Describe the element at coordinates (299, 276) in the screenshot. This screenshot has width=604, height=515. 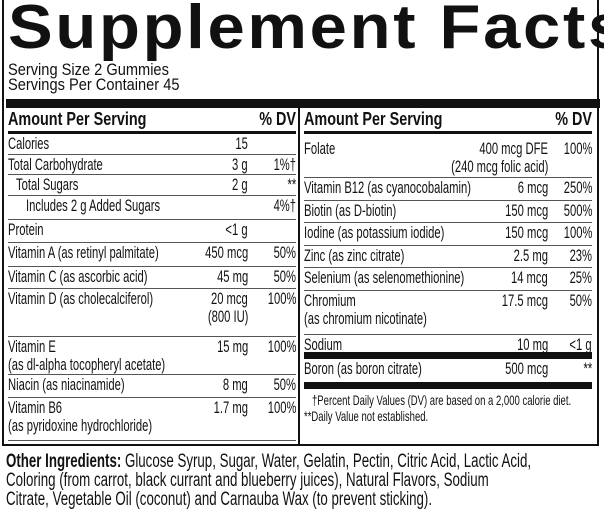
I see `column-divider` at that location.